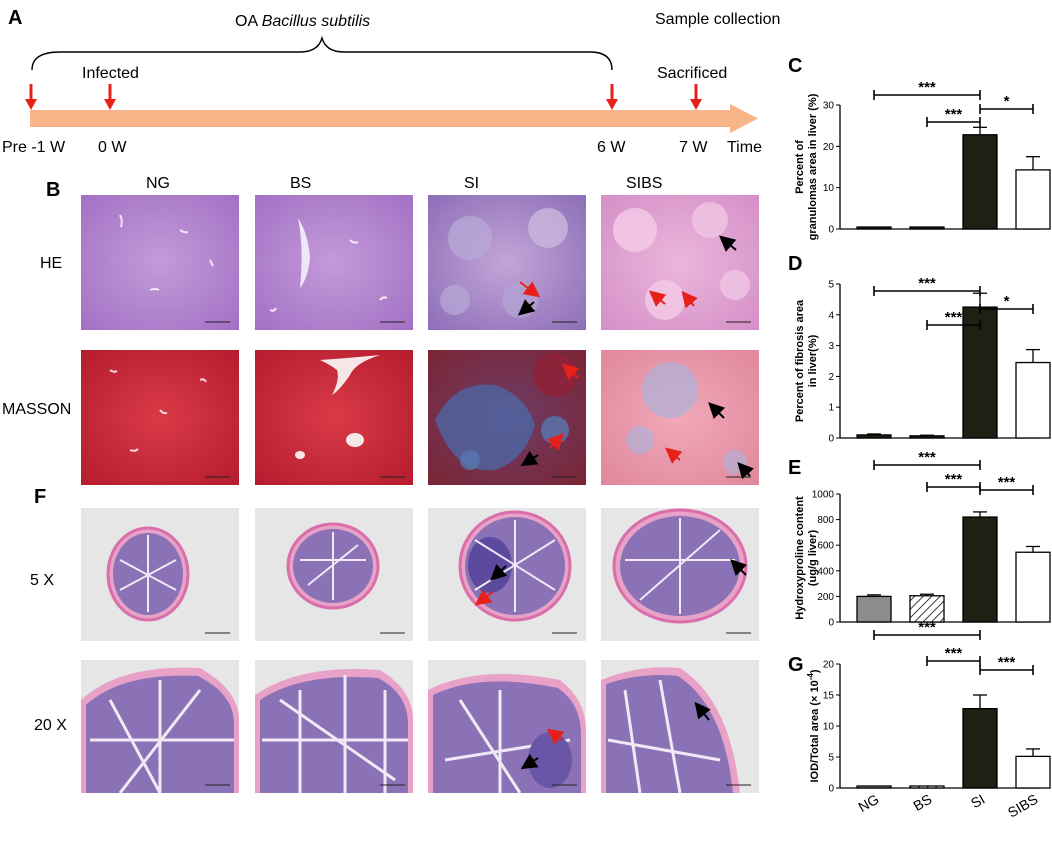 This screenshot has height=845, width=1052. What do you see at coordinates (380, 118) in the screenshot?
I see `timeline-bar` at bounding box center [380, 118].